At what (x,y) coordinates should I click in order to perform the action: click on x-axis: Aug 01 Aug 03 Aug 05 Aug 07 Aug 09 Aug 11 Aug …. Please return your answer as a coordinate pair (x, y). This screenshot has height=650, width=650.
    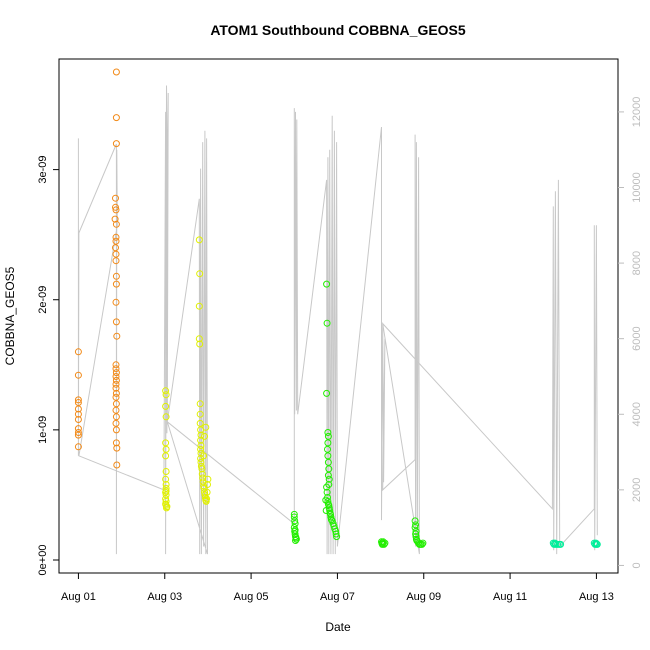
    Looking at the image, I should click on (337, 588).